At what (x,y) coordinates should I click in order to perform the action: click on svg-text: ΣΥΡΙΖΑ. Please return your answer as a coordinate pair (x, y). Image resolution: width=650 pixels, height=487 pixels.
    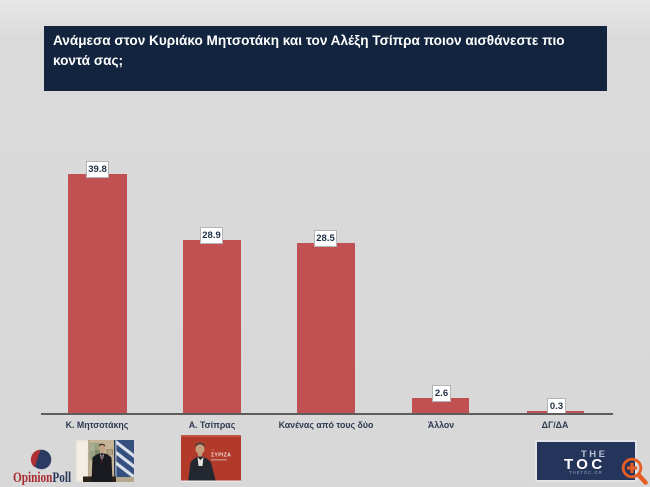
    Looking at the image, I should click on (221, 456).